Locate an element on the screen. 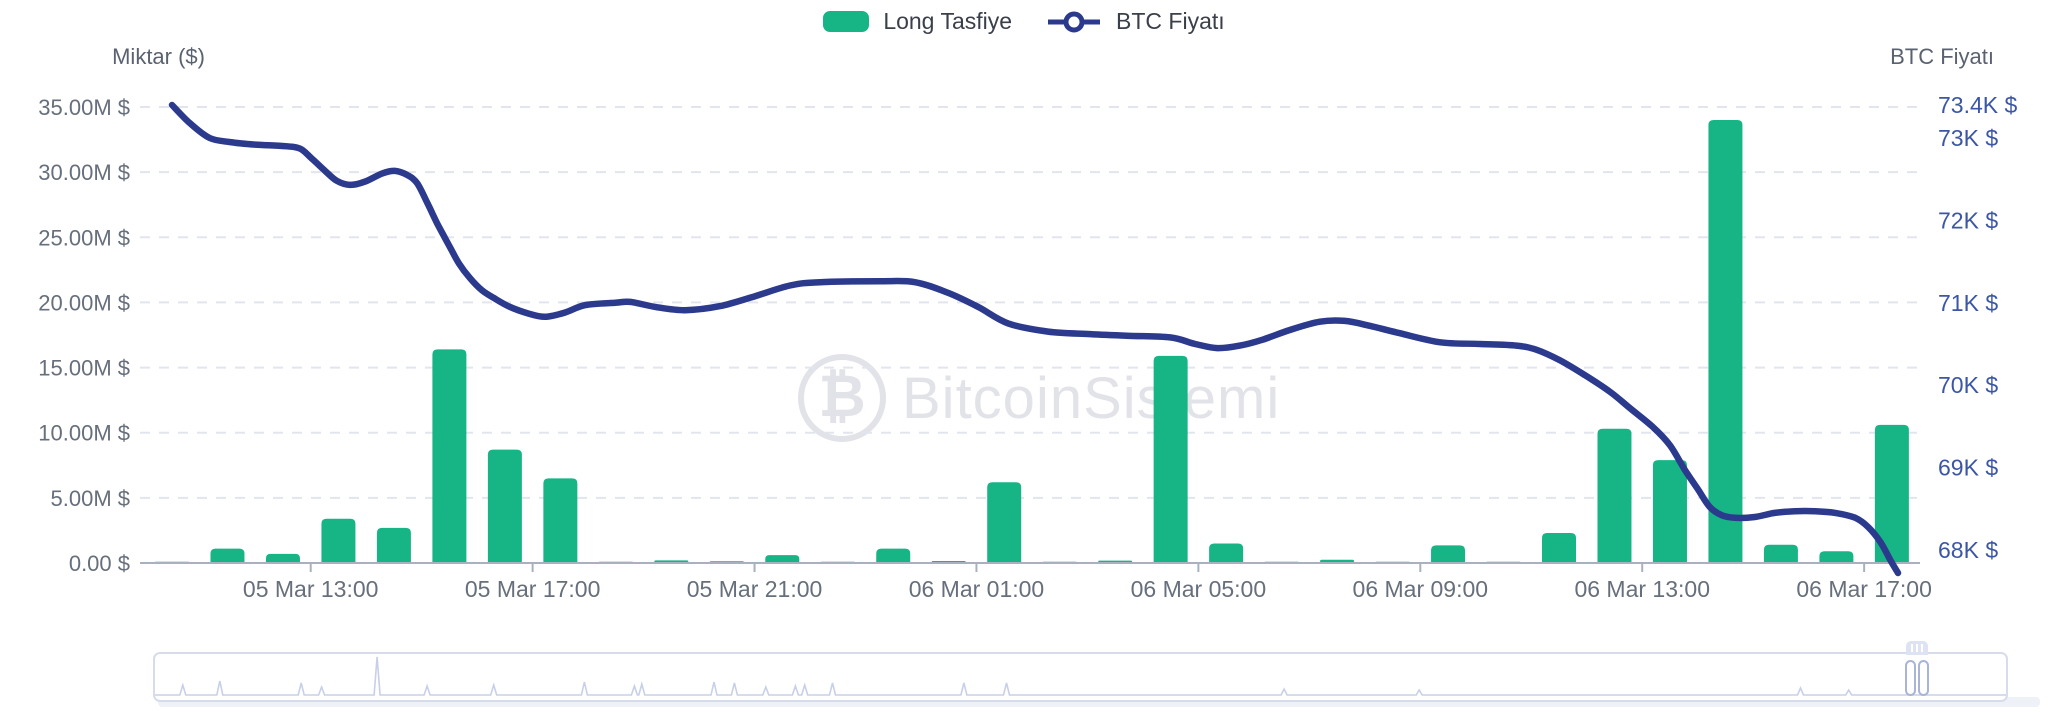 This screenshot has height=712, width=2048. brush-sparkline-path is located at coordinates (1080, 676).